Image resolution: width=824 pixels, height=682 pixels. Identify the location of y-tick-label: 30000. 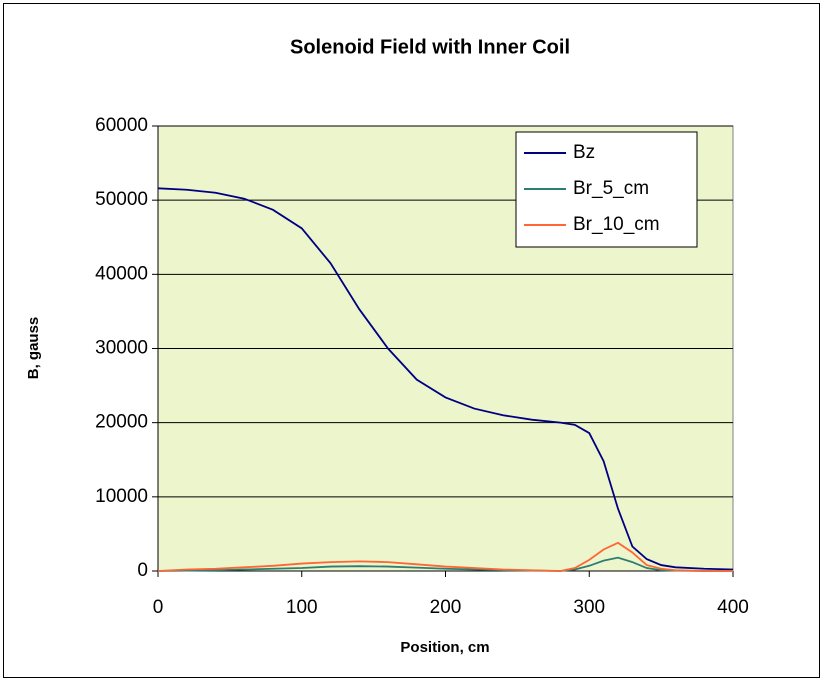
(121, 348).